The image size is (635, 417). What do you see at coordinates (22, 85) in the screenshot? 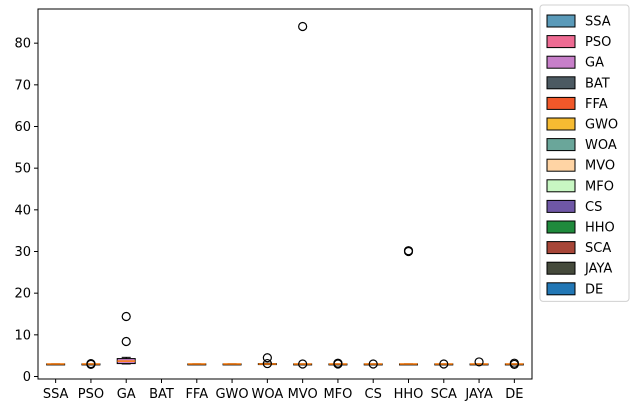
I see `y-tick-label: 70` at bounding box center [22, 85].